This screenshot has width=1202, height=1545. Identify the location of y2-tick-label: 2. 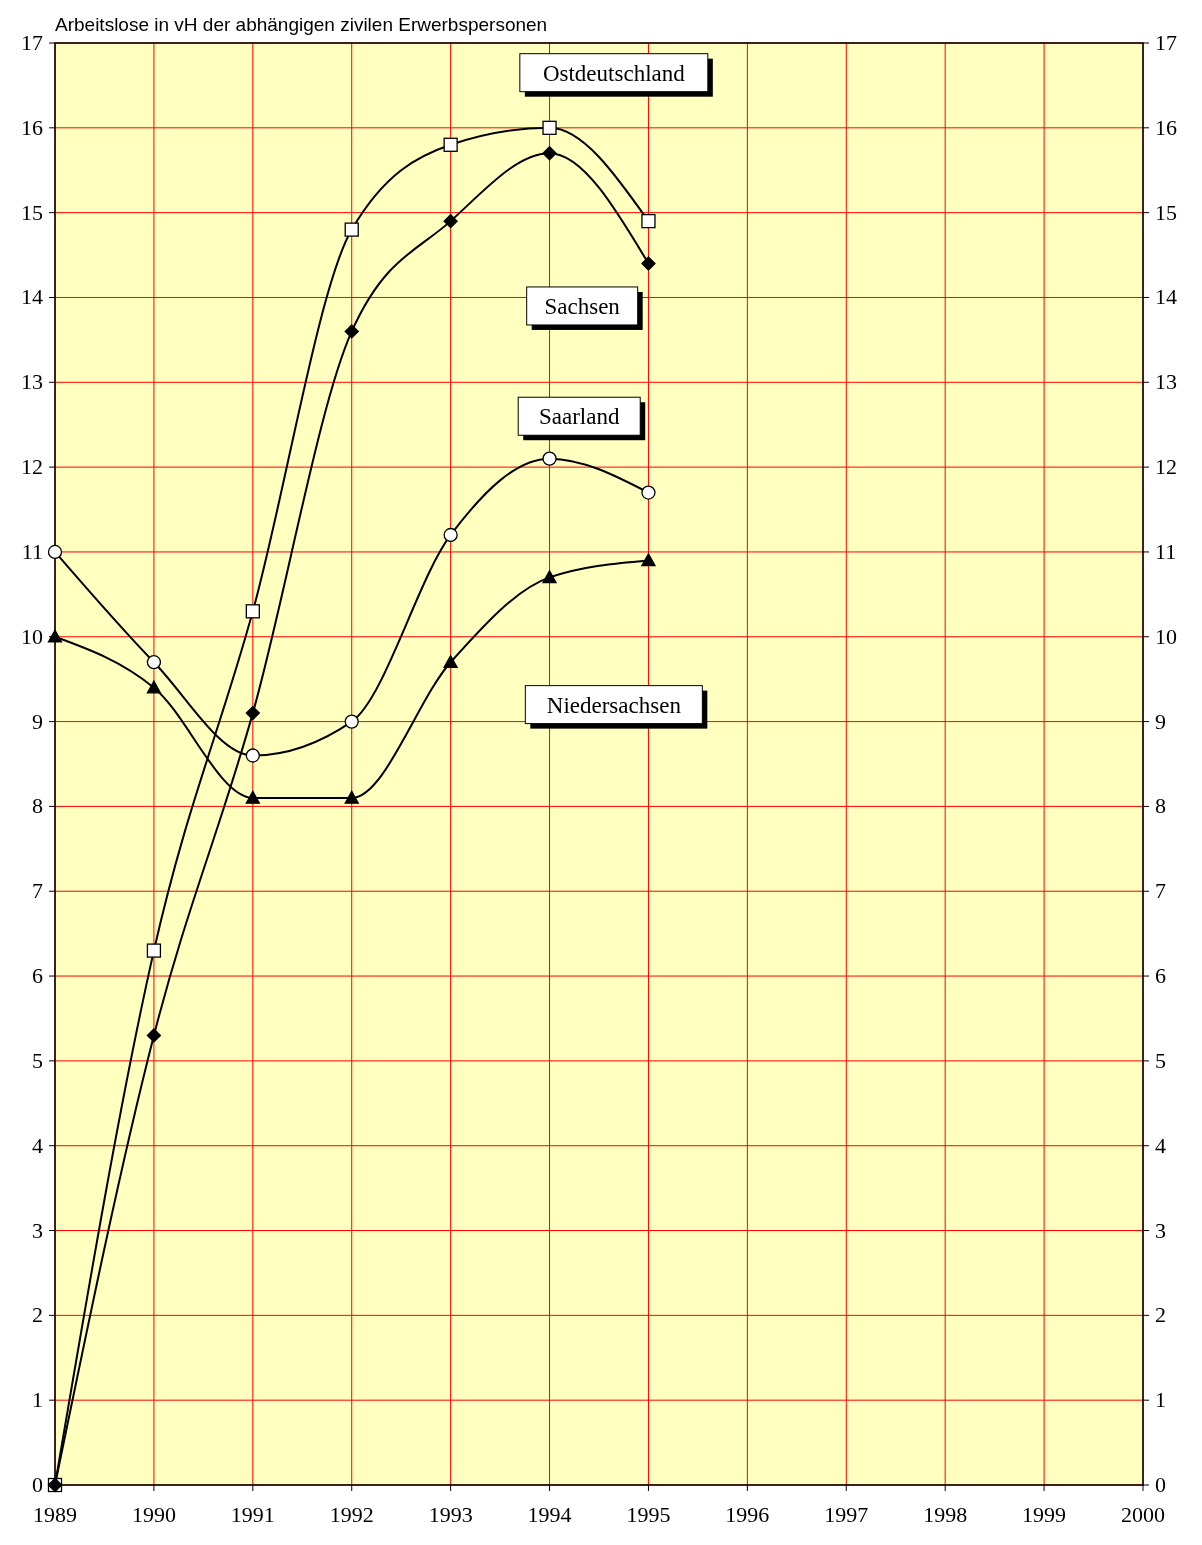
(1160, 1315).